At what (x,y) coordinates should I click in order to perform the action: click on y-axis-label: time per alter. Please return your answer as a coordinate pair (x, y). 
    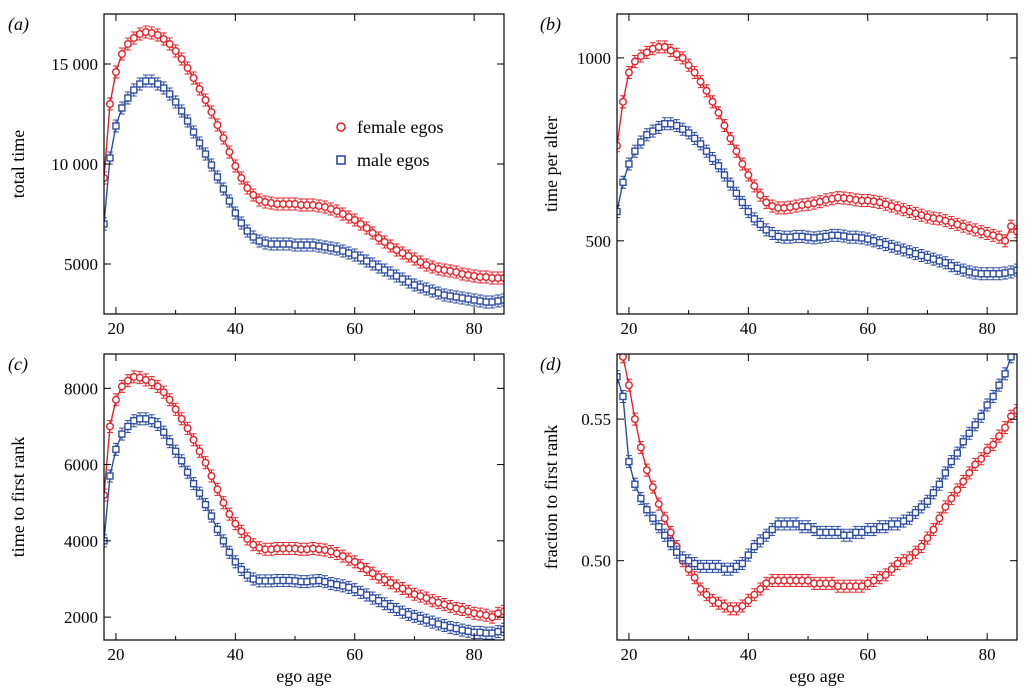
    Looking at the image, I should click on (551, 164).